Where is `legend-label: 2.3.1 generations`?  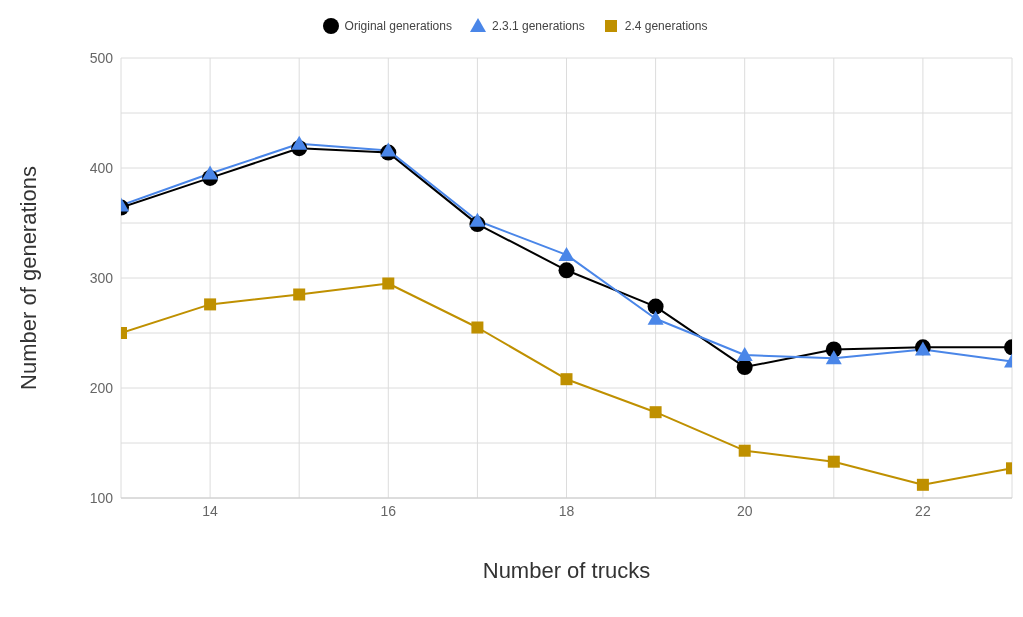 legend-label: 2.3.1 generations is located at coordinates (538, 26).